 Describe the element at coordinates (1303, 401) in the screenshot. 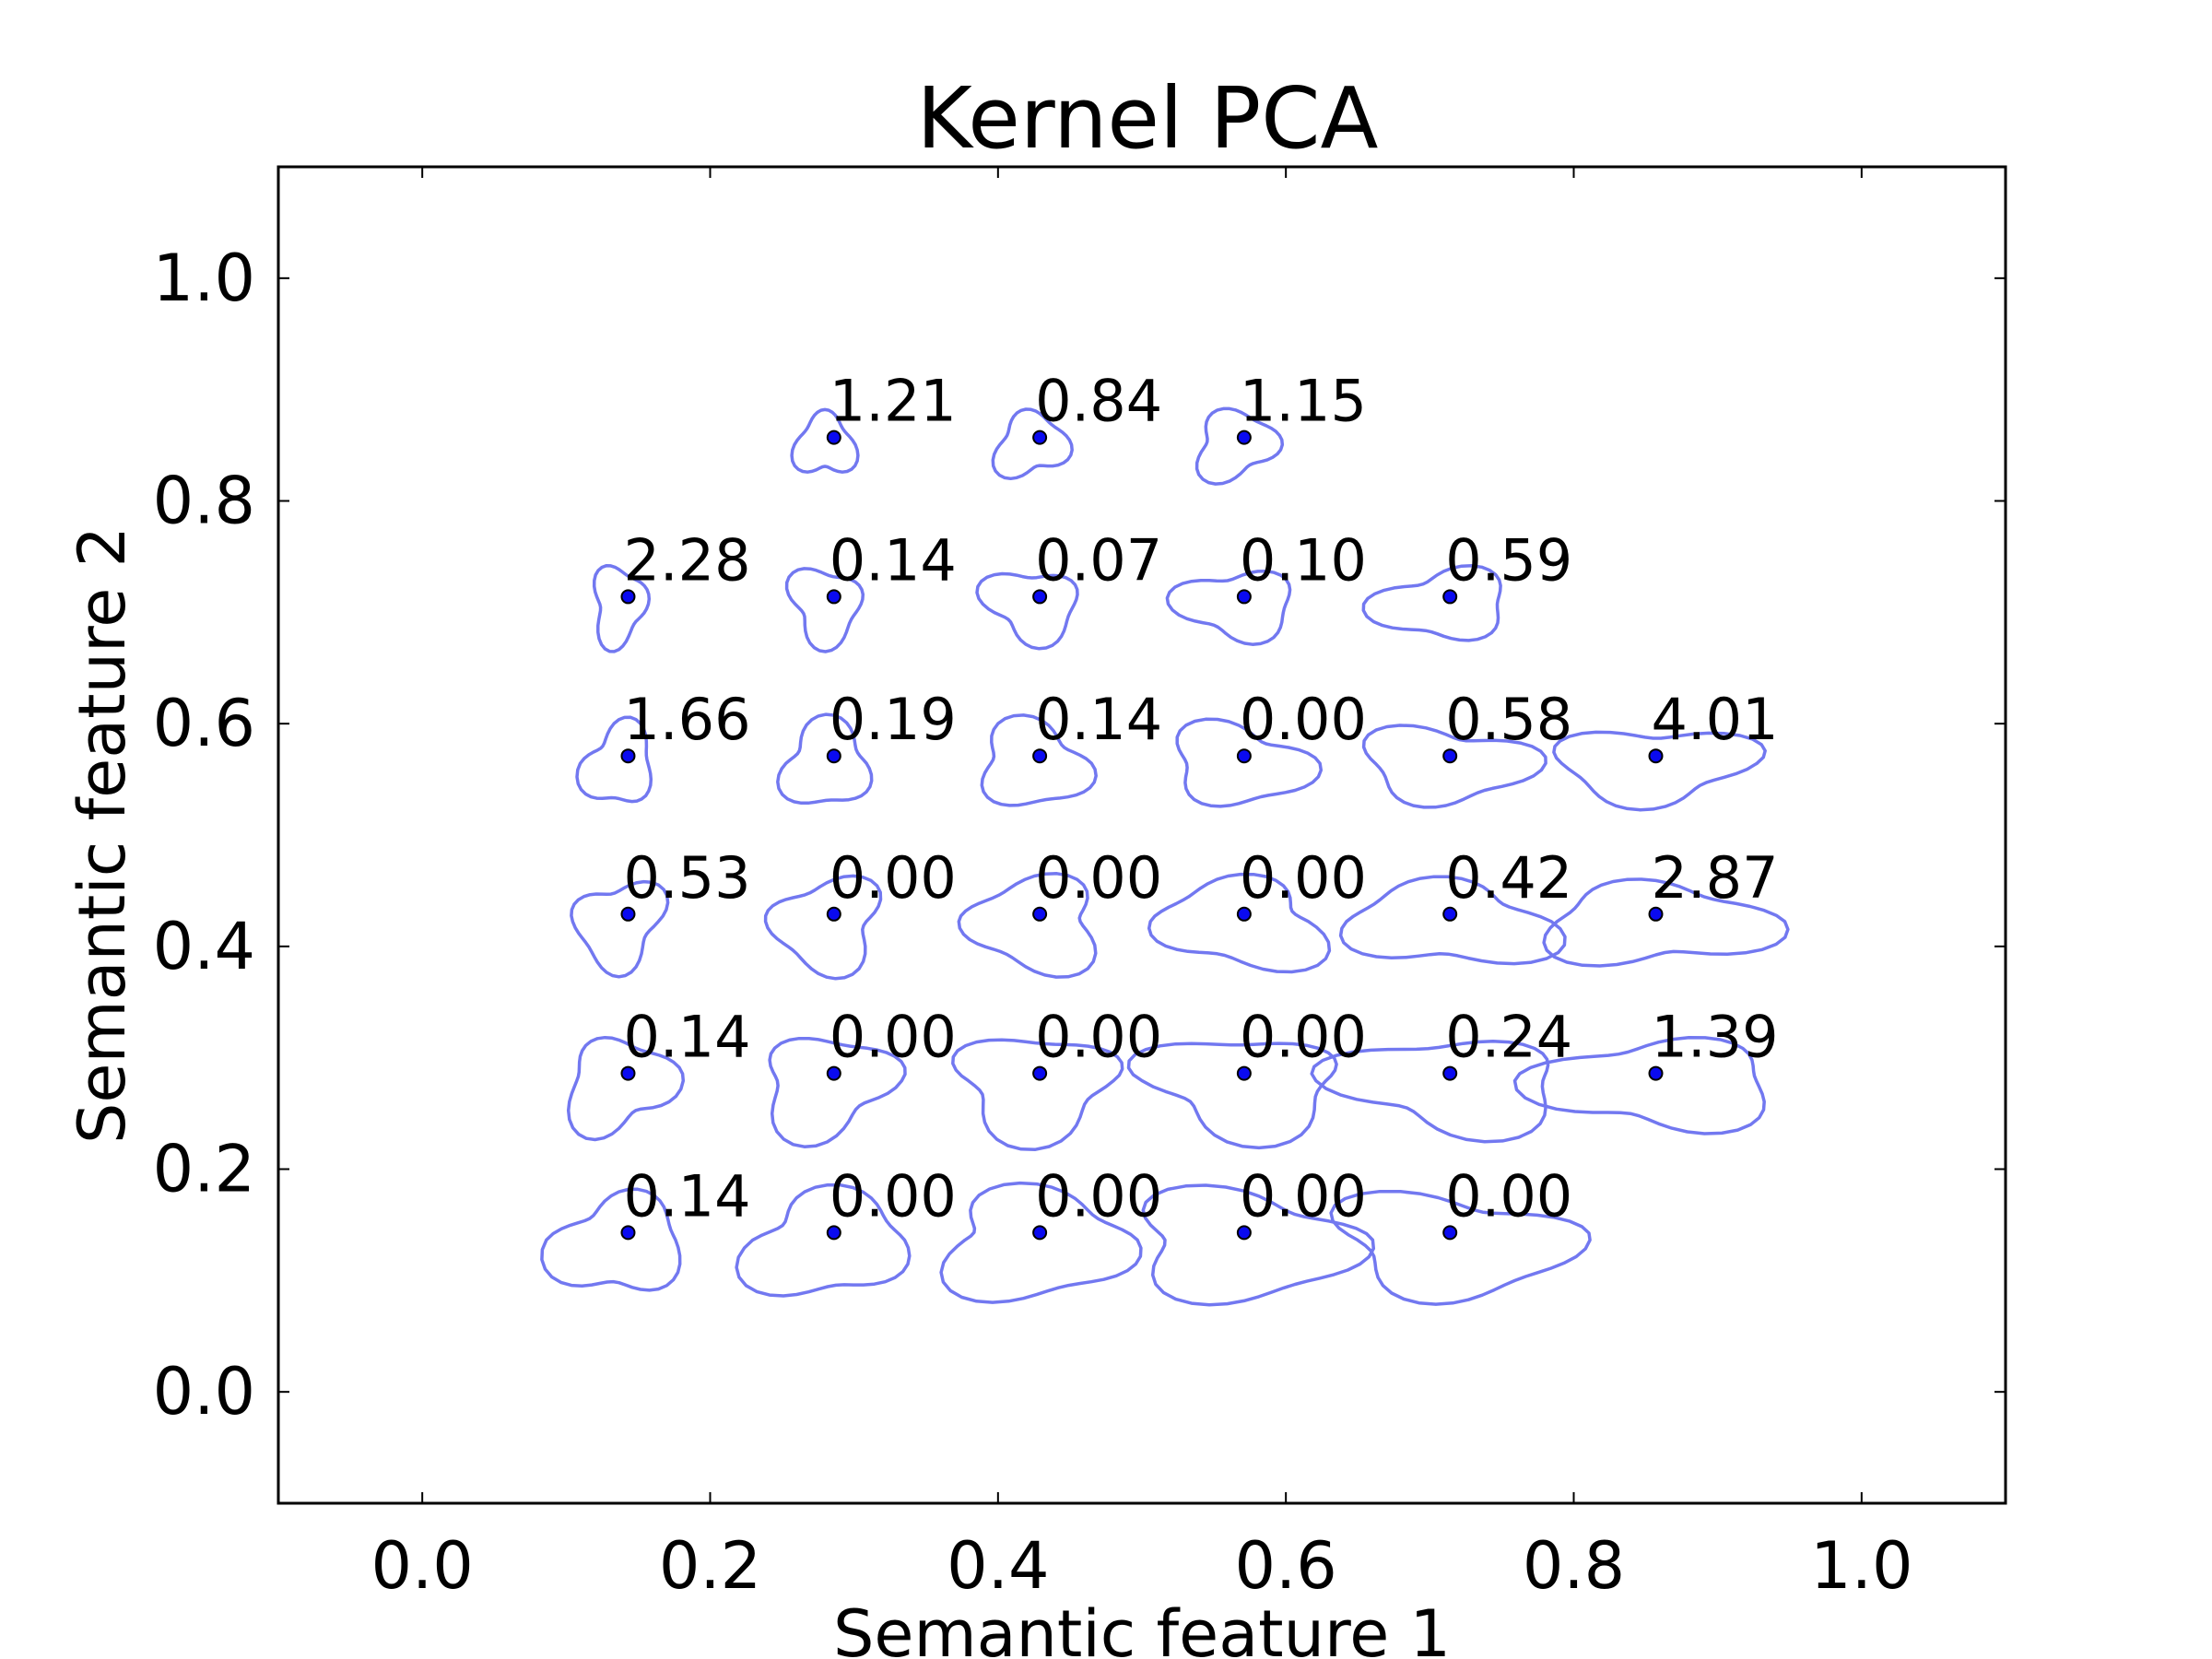

I see `point-value-label: 1.15` at that location.